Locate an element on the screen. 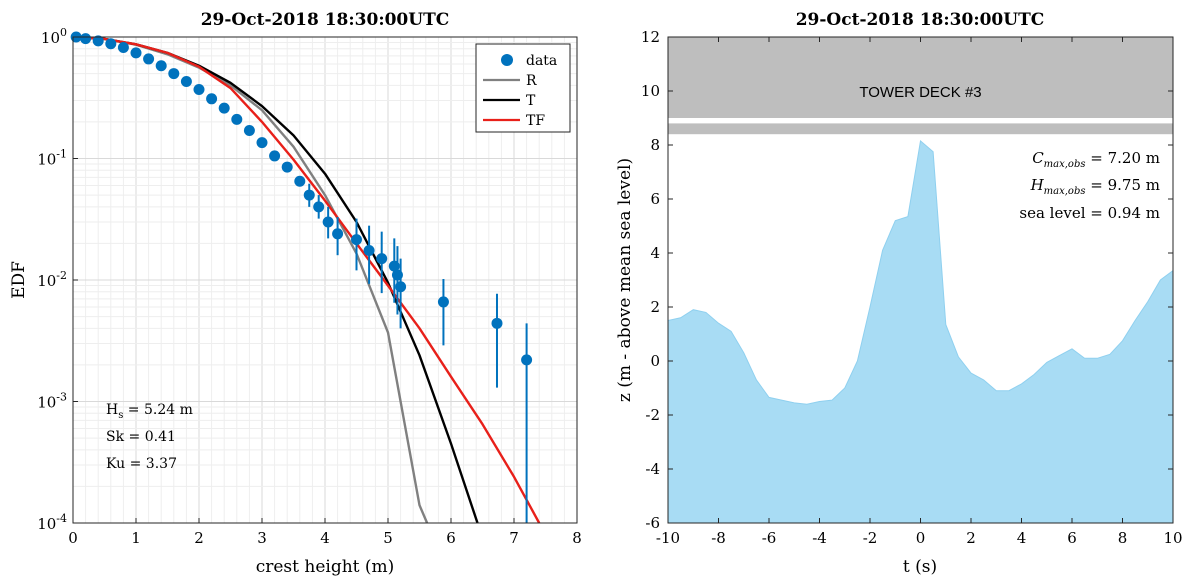 This screenshot has width=1189, height=576. x-tick-label: 3 is located at coordinates (262, 538).